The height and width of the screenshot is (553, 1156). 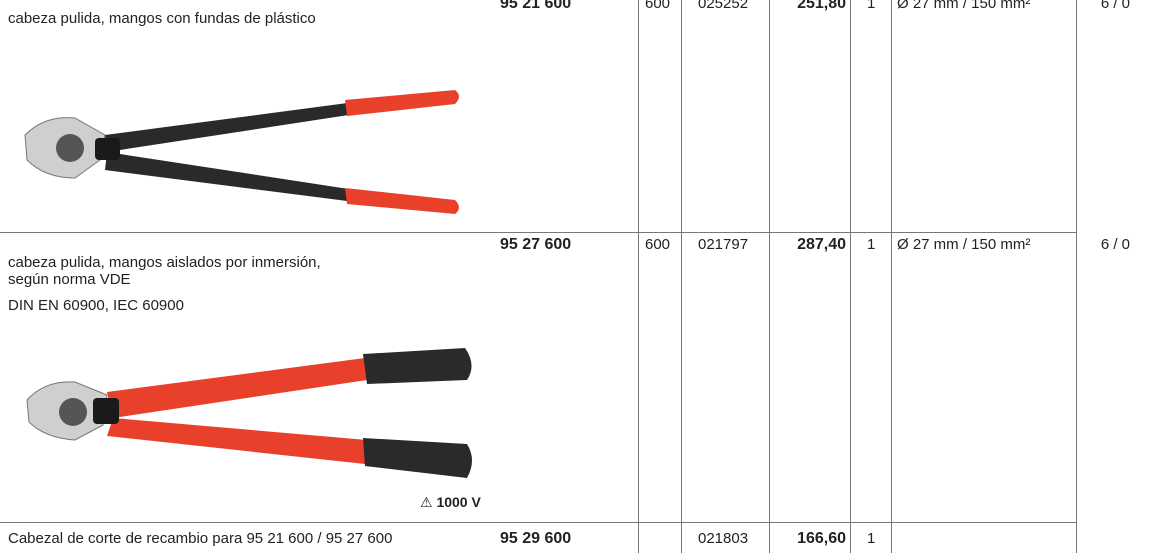 What do you see at coordinates (723, 538) in the screenshot?
I see `ean: 021803` at bounding box center [723, 538].